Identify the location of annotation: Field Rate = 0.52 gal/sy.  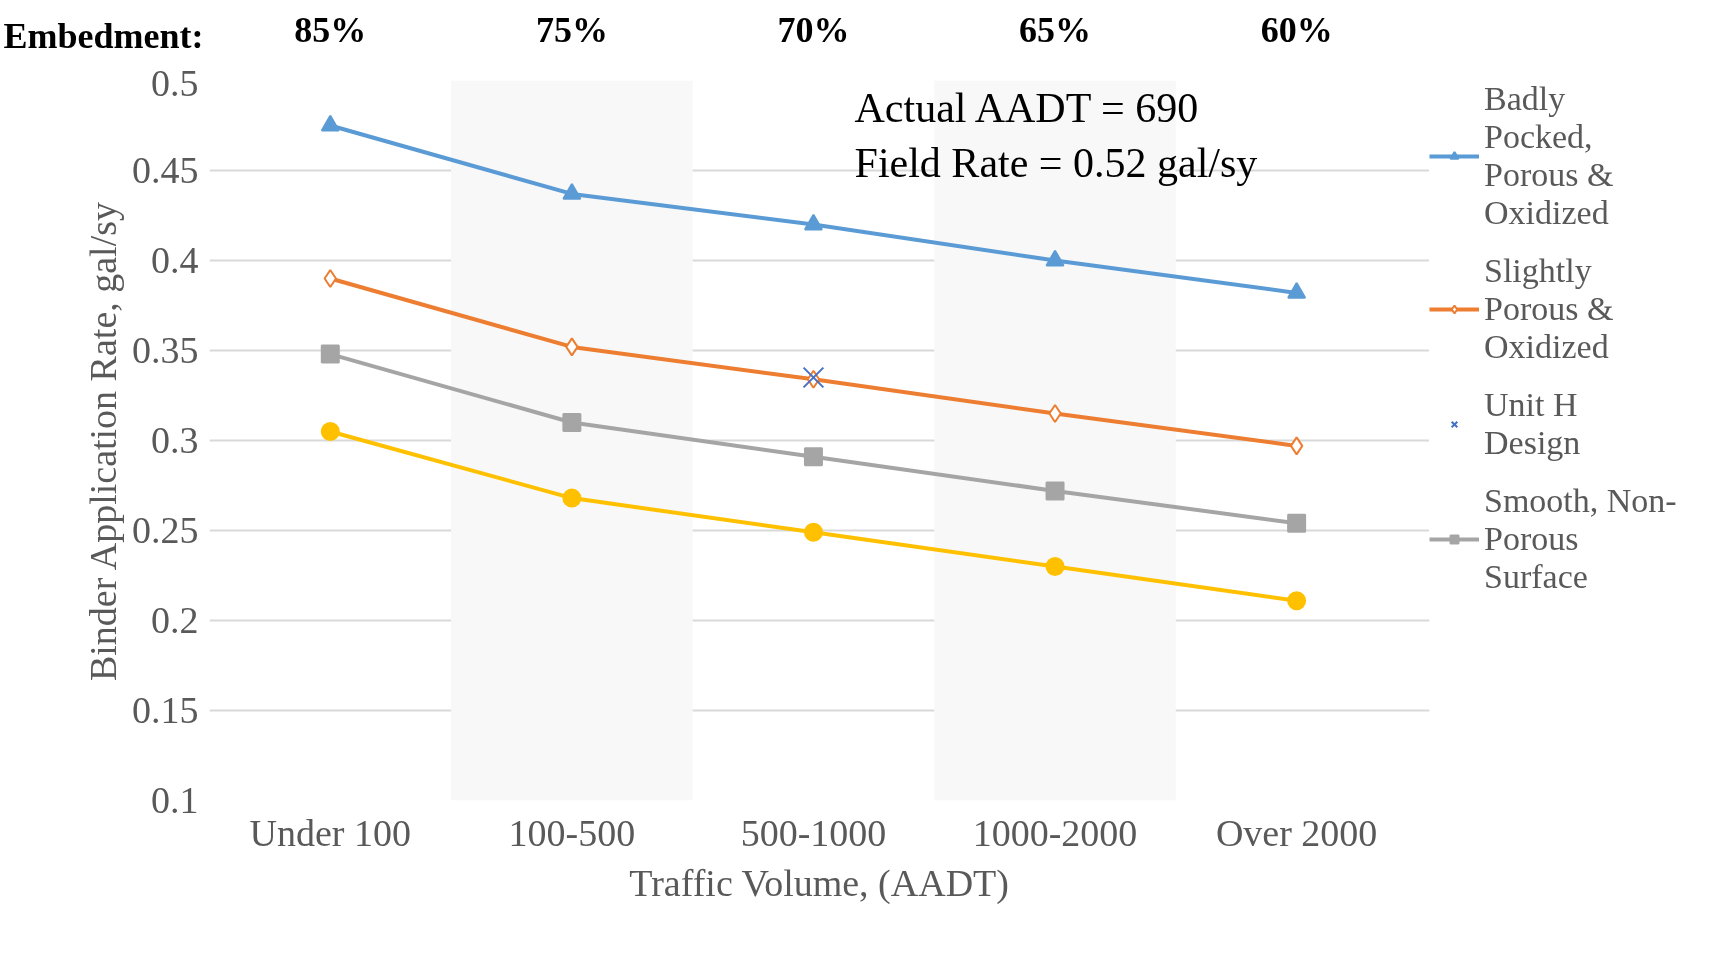
(1056, 162).